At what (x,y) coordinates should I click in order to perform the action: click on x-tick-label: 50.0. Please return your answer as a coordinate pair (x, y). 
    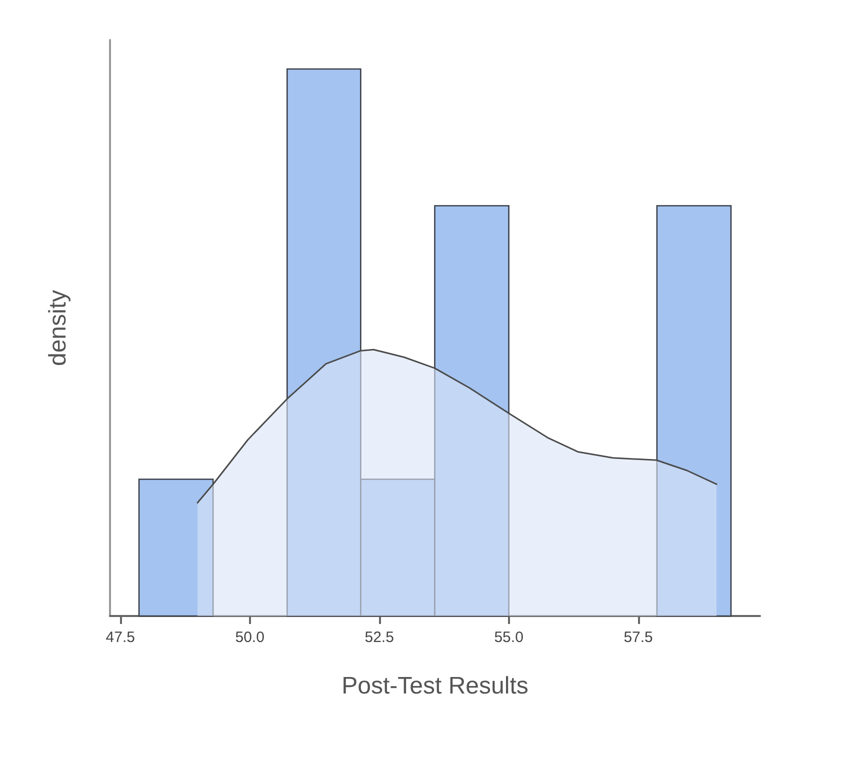
    Looking at the image, I should click on (249, 637).